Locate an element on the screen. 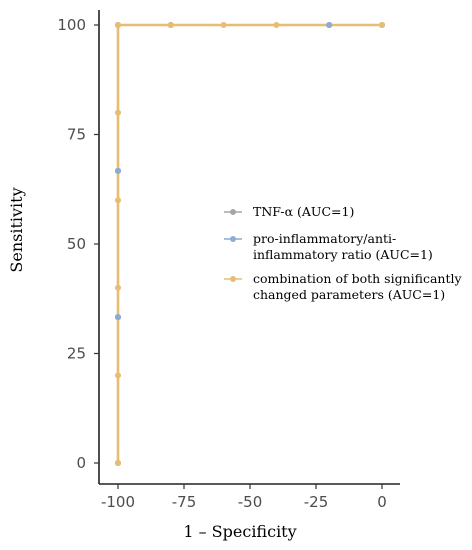 The image size is (472, 550). legend-label: inflammatory ratio (AUC=1) is located at coordinates (343, 254).